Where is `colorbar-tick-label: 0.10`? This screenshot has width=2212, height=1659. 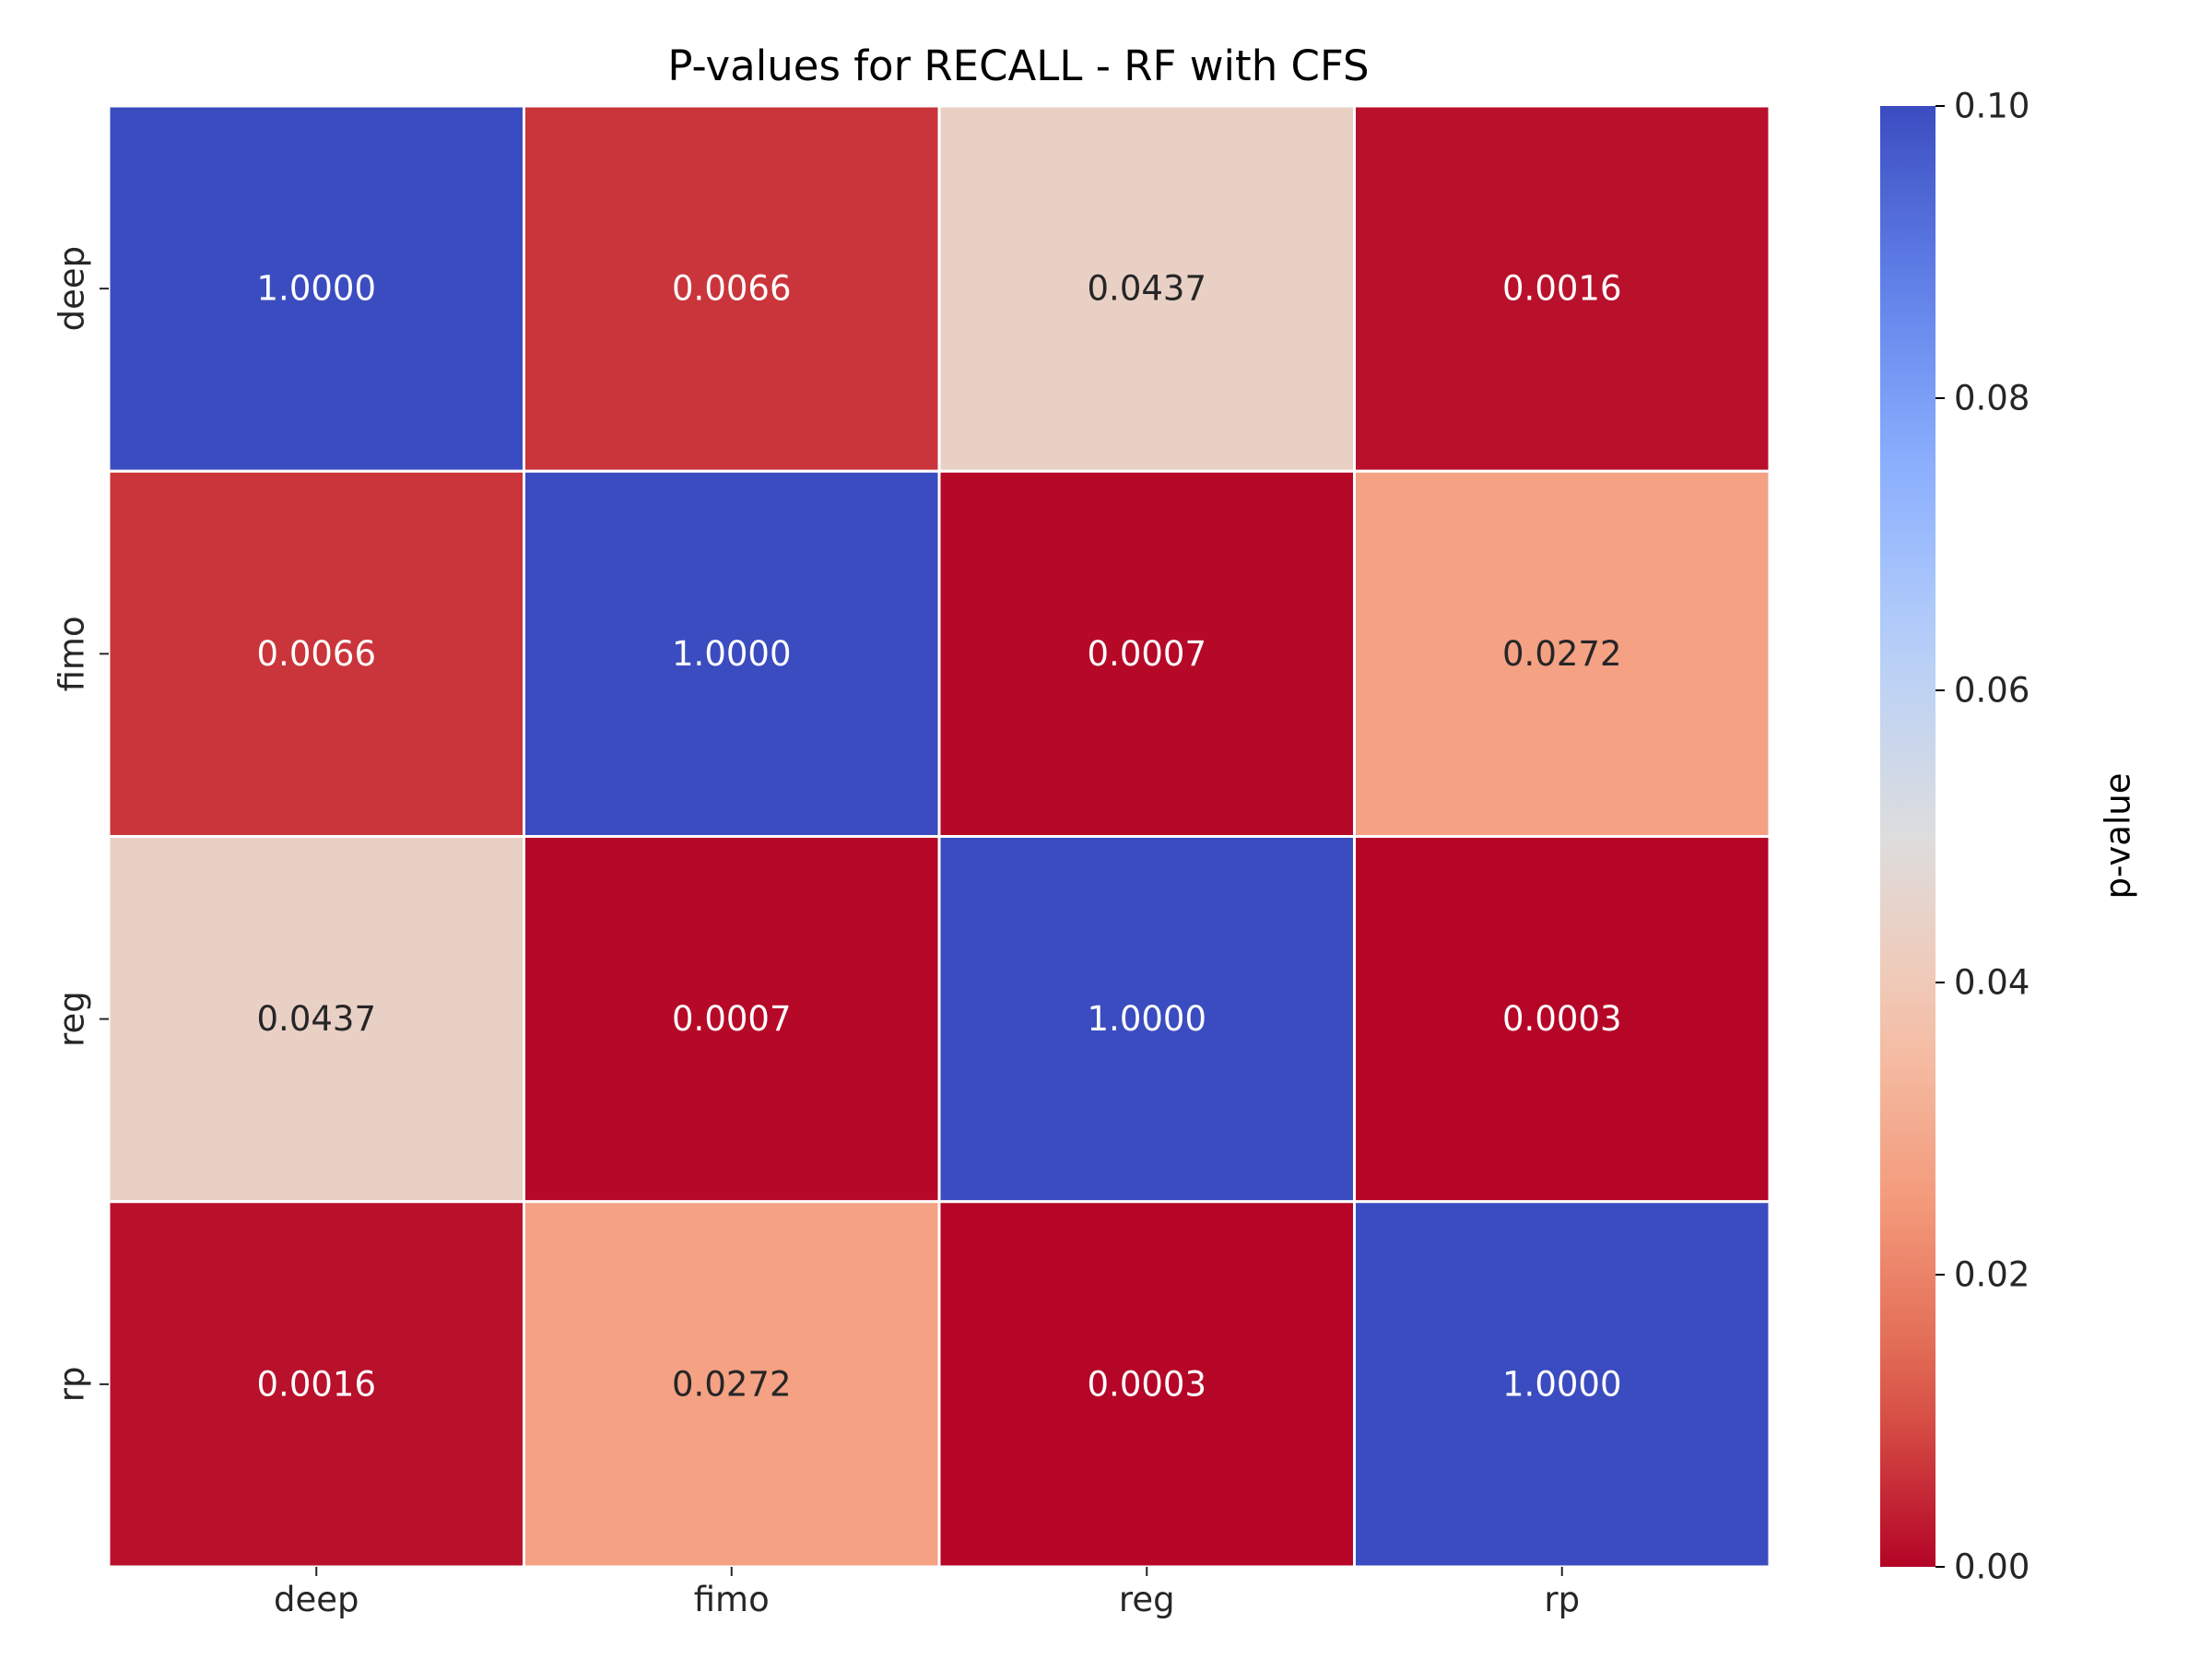
colorbar-tick-label: 0.10 is located at coordinates (1992, 106).